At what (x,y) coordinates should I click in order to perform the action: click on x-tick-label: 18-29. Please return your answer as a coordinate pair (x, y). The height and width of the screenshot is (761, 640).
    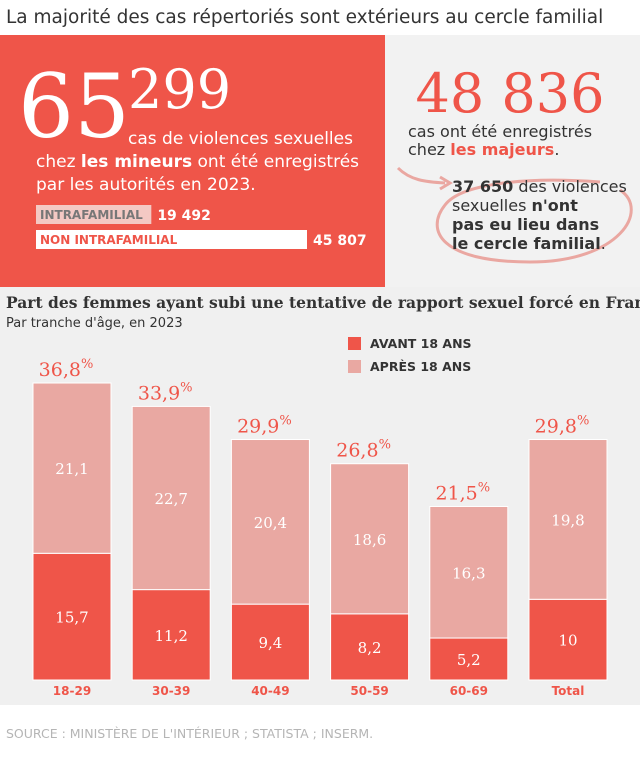
    Looking at the image, I should click on (72, 691).